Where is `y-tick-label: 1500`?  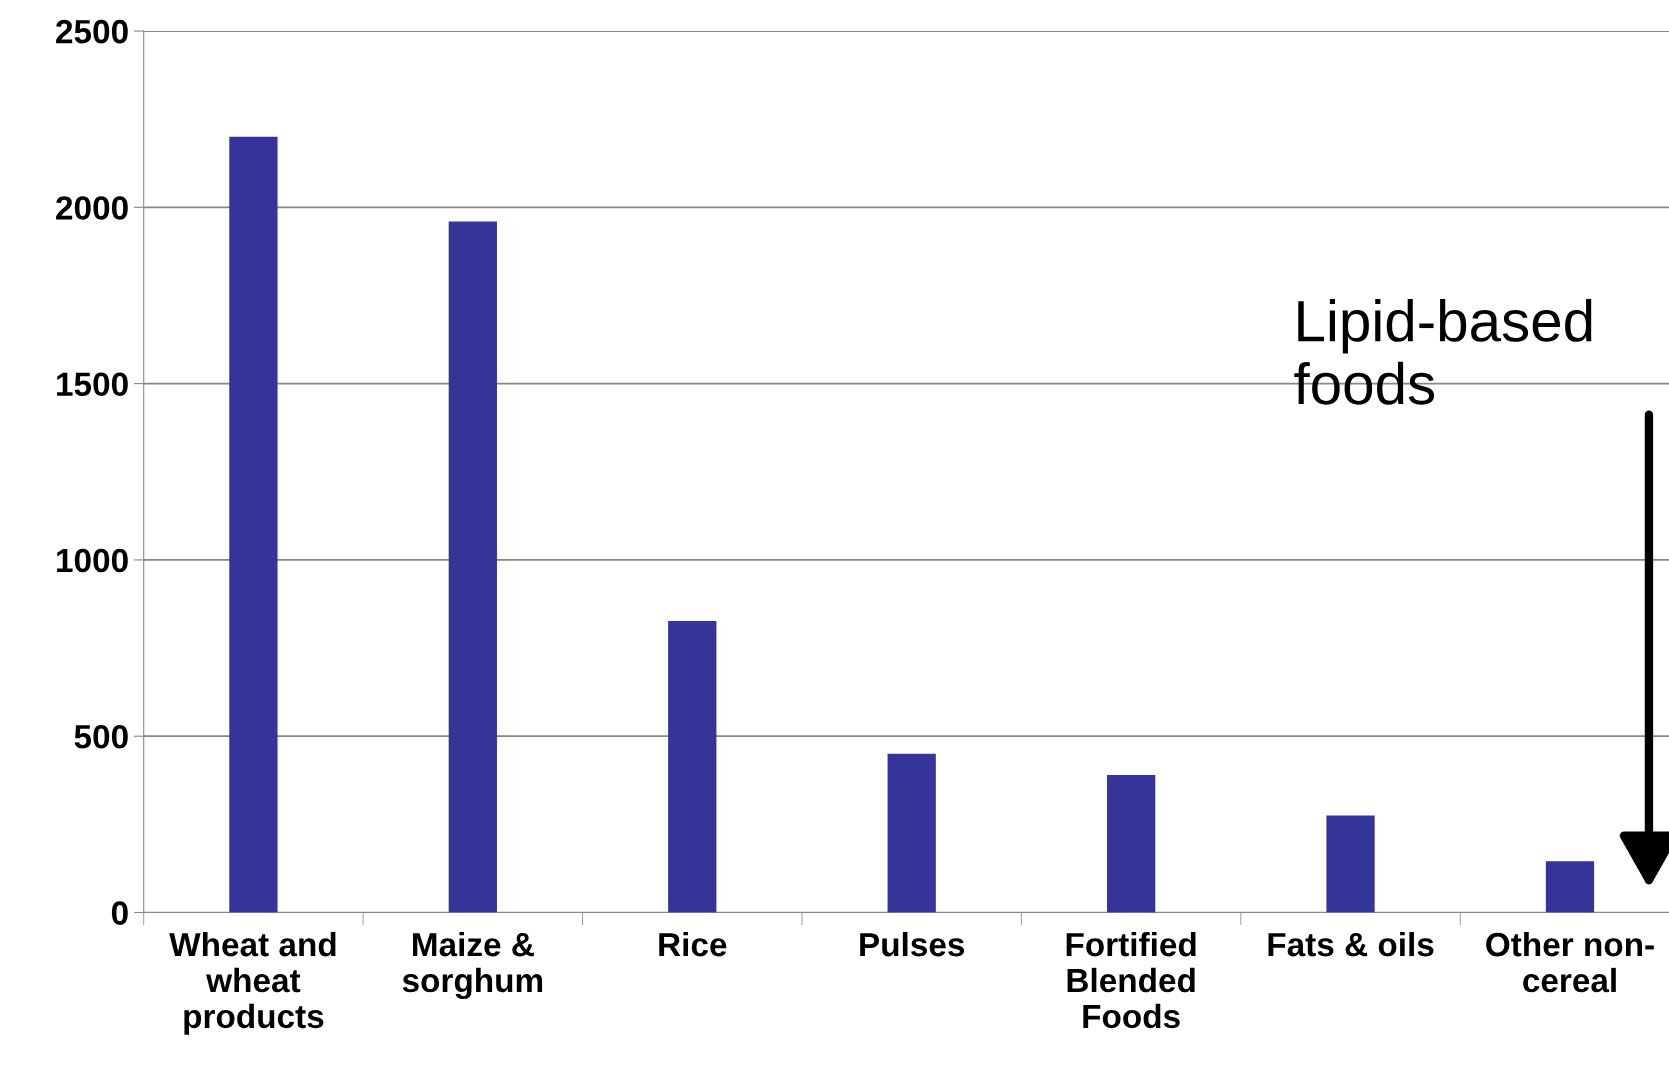
y-tick-label: 1500 is located at coordinates (92, 384).